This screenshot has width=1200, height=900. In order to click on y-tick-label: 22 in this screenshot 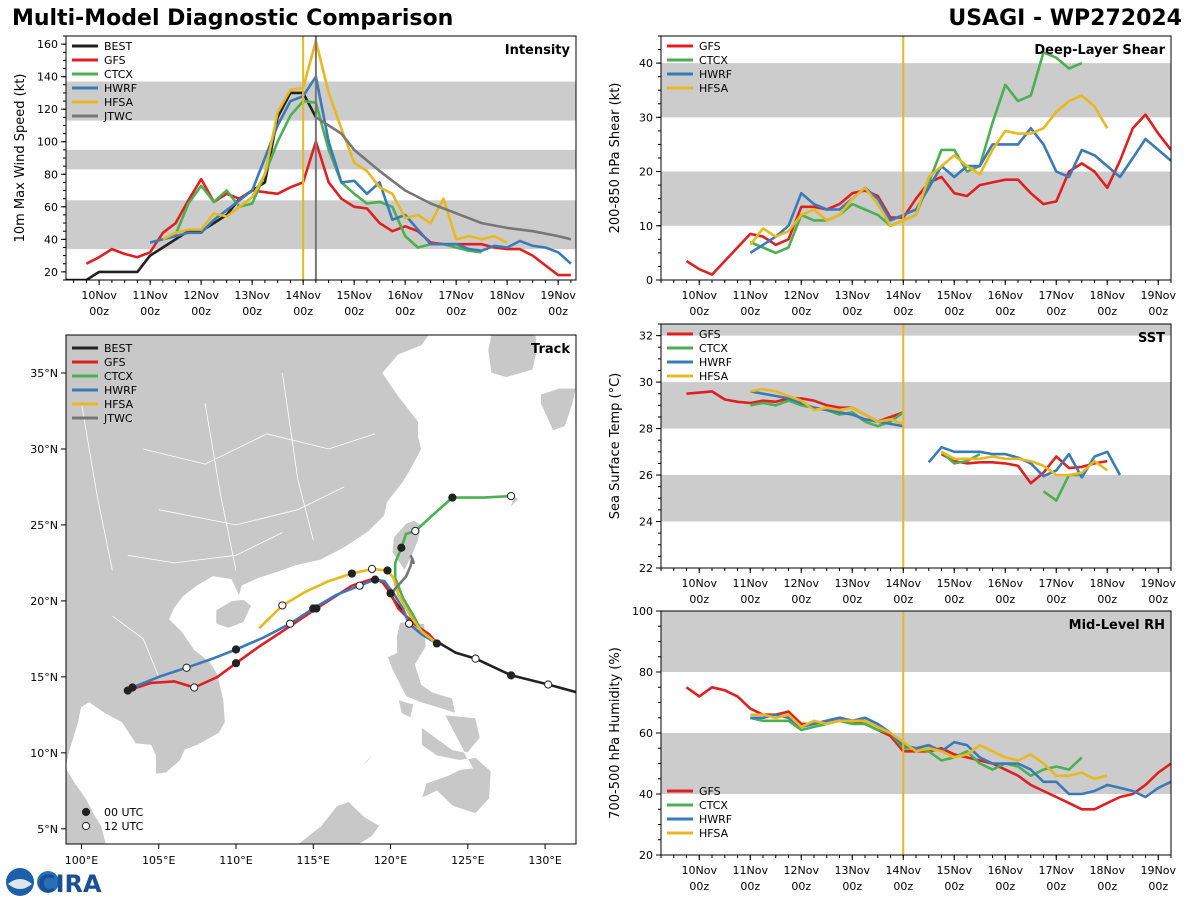, I will do `click(646, 568)`.